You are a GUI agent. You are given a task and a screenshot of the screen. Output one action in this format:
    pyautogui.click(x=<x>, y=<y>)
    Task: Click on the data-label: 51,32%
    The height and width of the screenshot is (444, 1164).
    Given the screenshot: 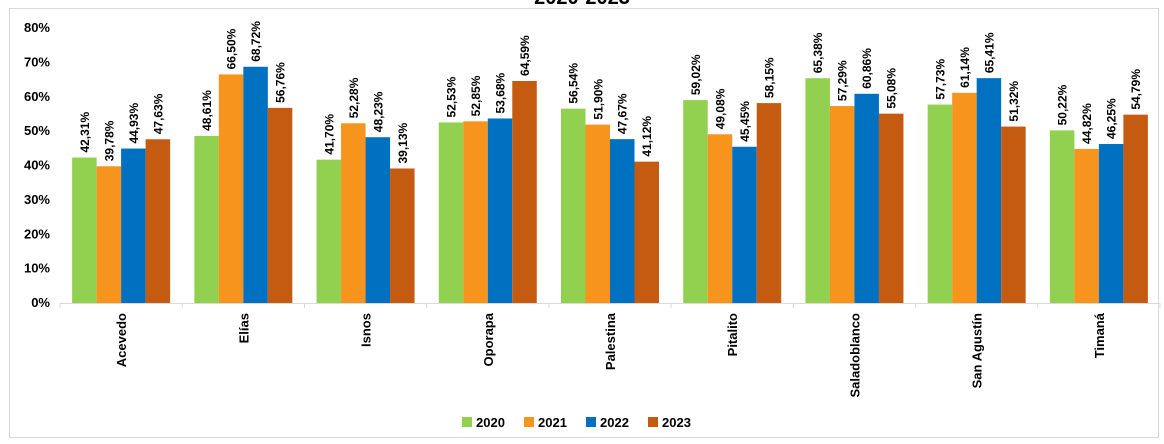 What is the action you would take?
    pyautogui.click(x=1014, y=101)
    